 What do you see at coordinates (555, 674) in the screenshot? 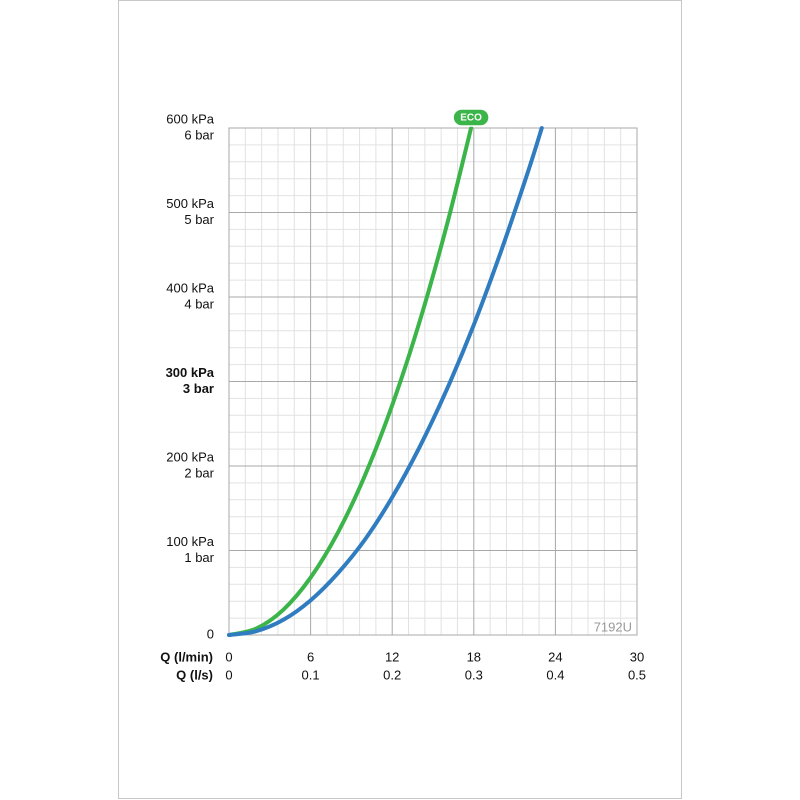
I see `x2-tick-label: 0.4` at bounding box center [555, 674].